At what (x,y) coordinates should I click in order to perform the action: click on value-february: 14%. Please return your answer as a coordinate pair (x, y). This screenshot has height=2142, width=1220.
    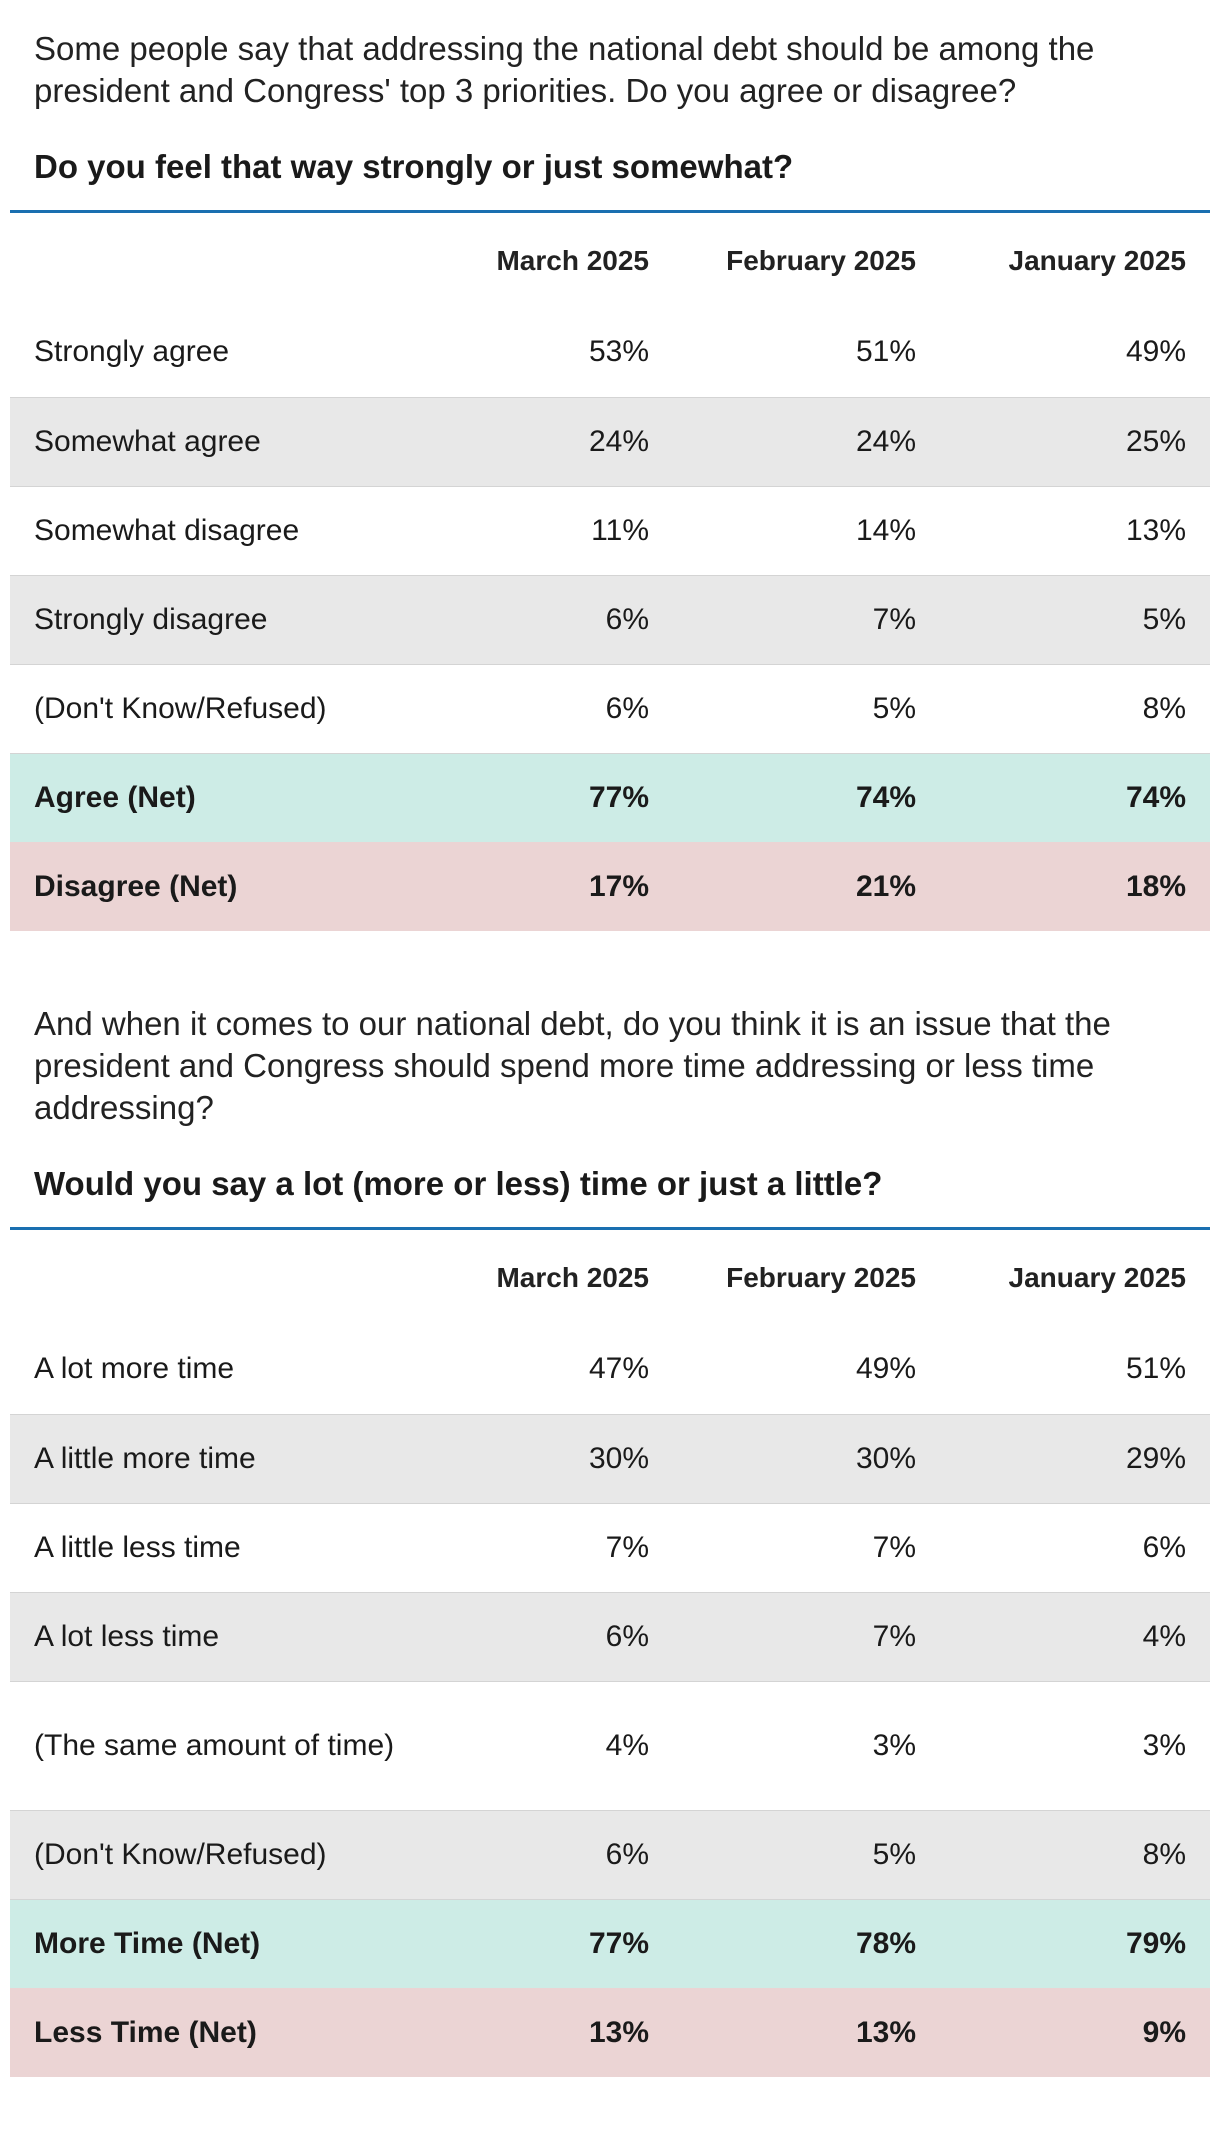
    Looking at the image, I should click on (806, 531).